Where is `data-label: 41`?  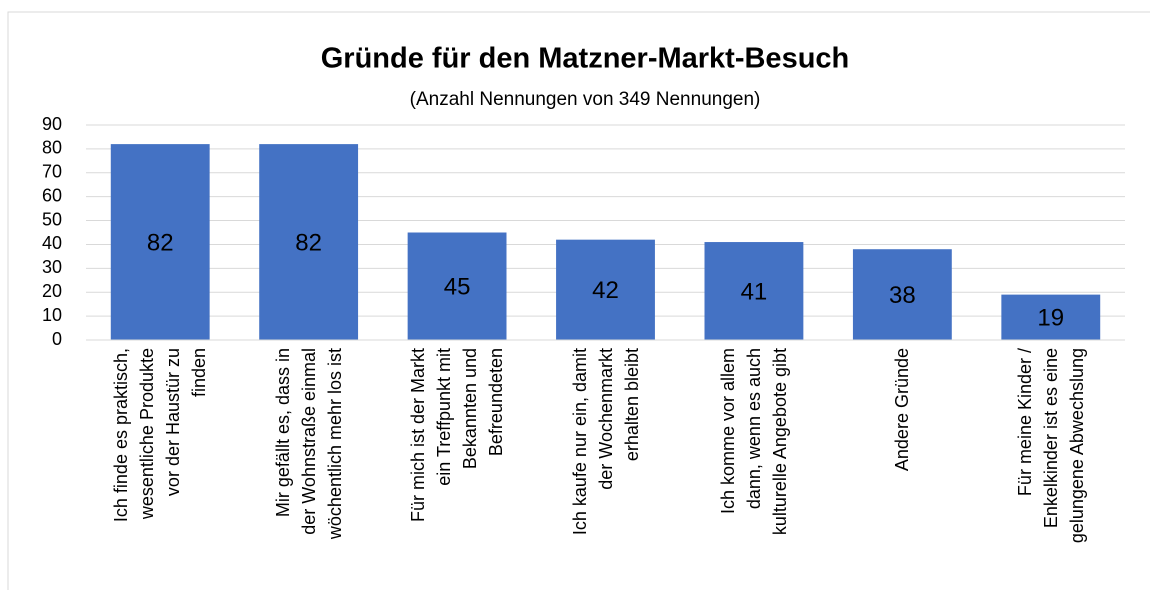 data-label: 41 is located at coordinates (754, 291).